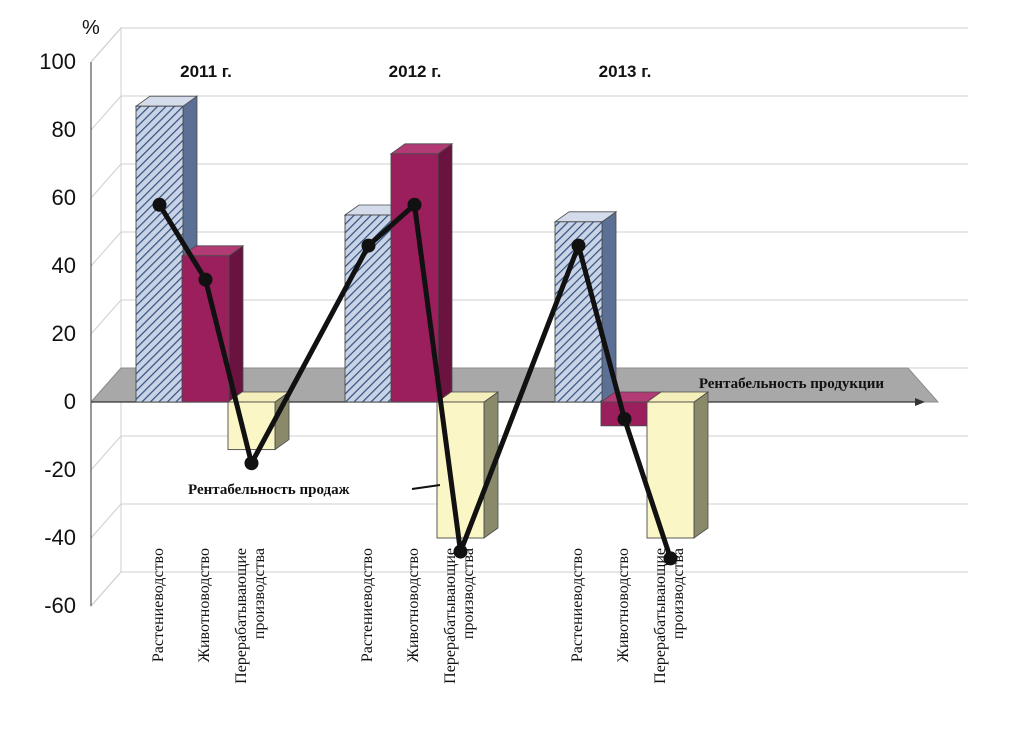  I want to click on y-tick-label: -60, so click(60, 605).